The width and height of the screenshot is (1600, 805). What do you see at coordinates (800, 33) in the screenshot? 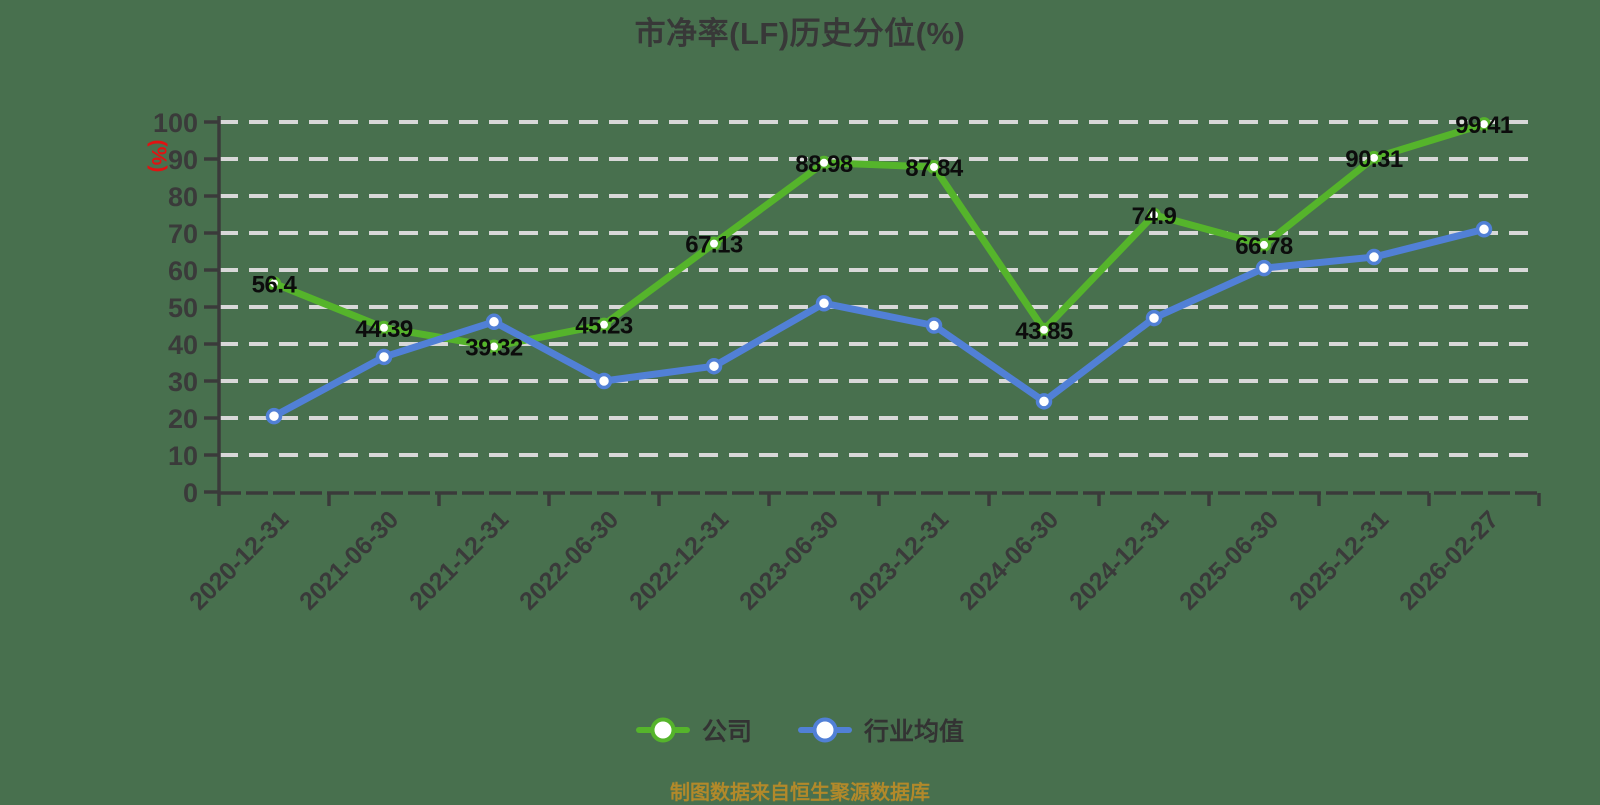
I see `chart-title: 市净率(LF)历史分位(%)` at bounding box center [800, 33].